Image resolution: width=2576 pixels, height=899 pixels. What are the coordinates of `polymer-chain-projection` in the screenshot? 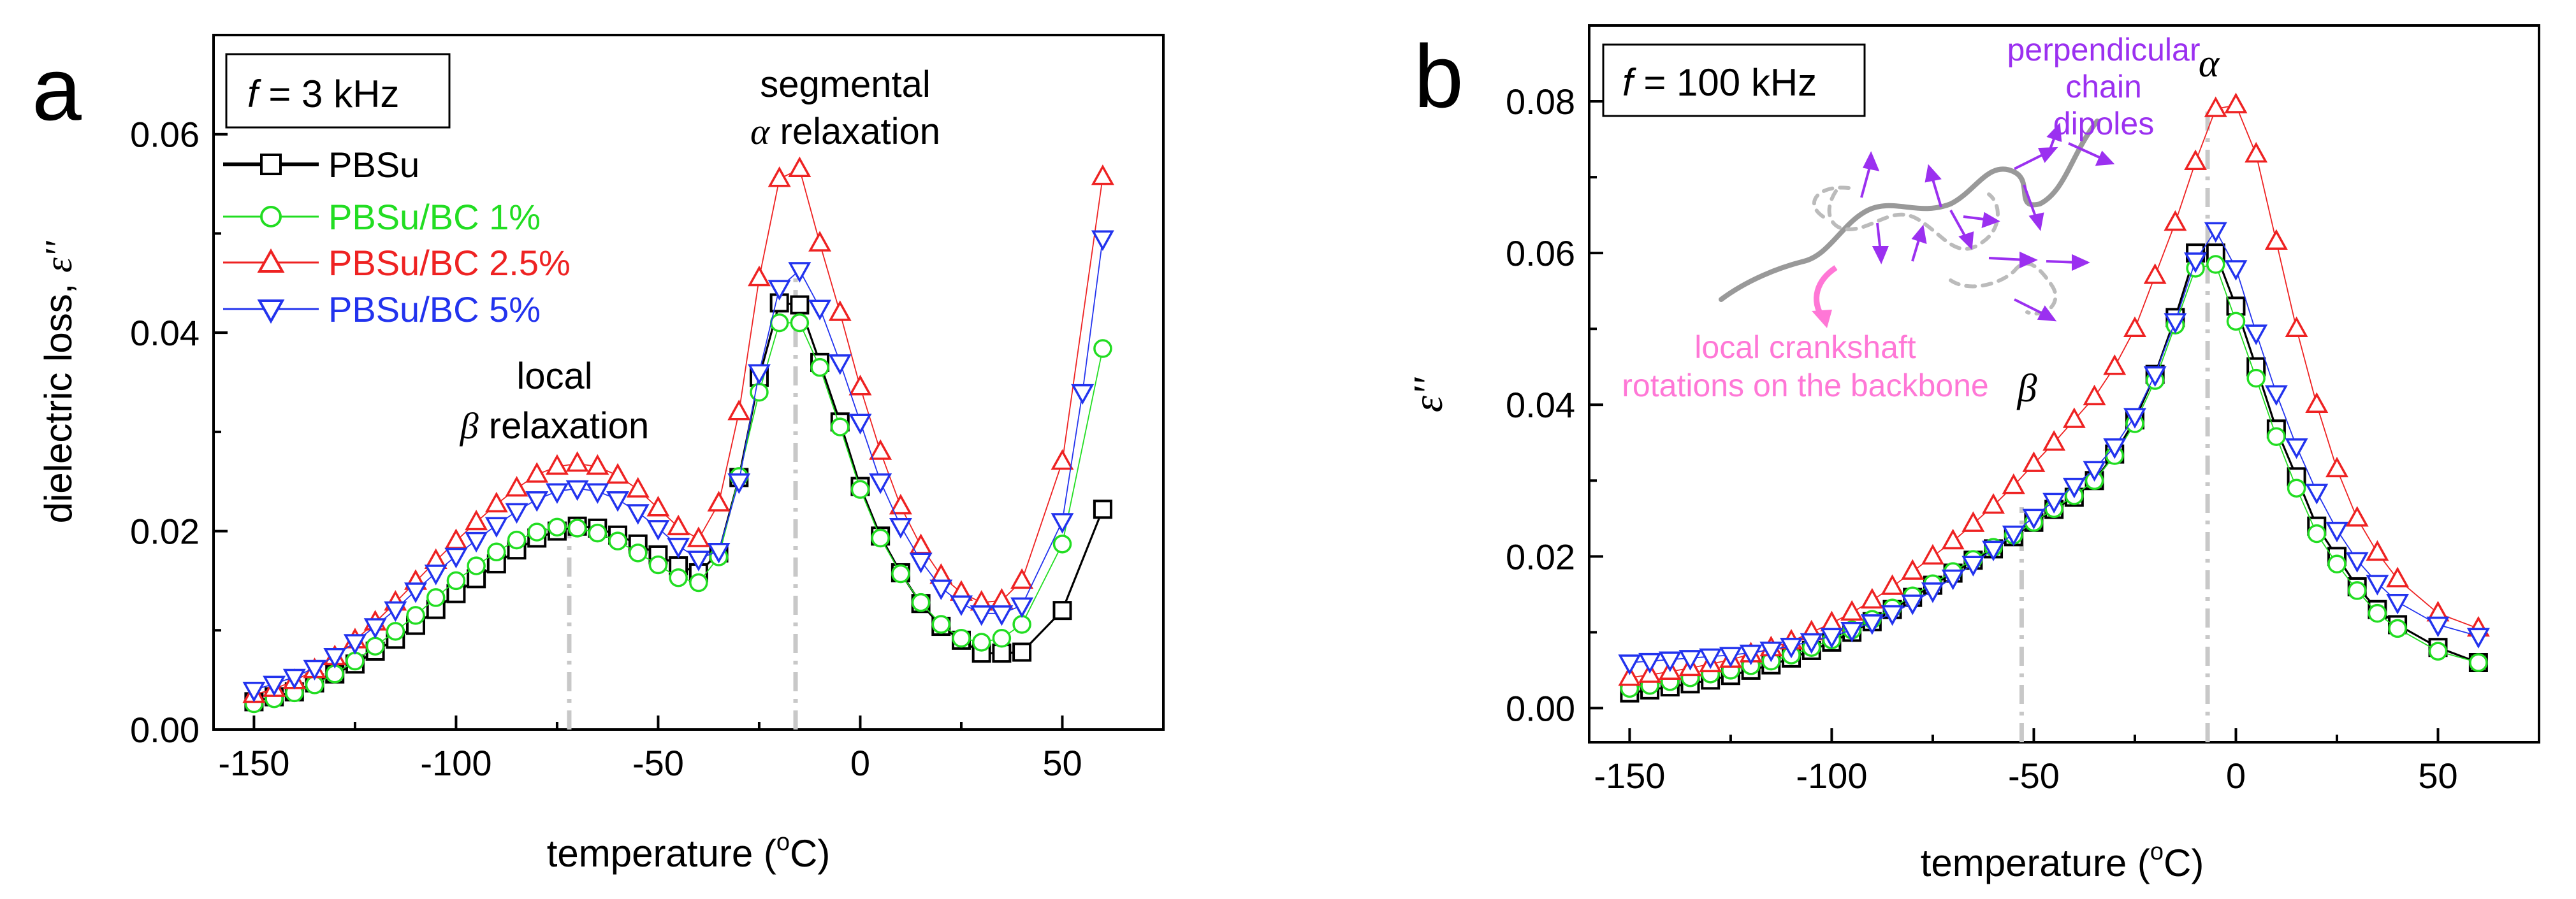 It's located at (1935, 251).